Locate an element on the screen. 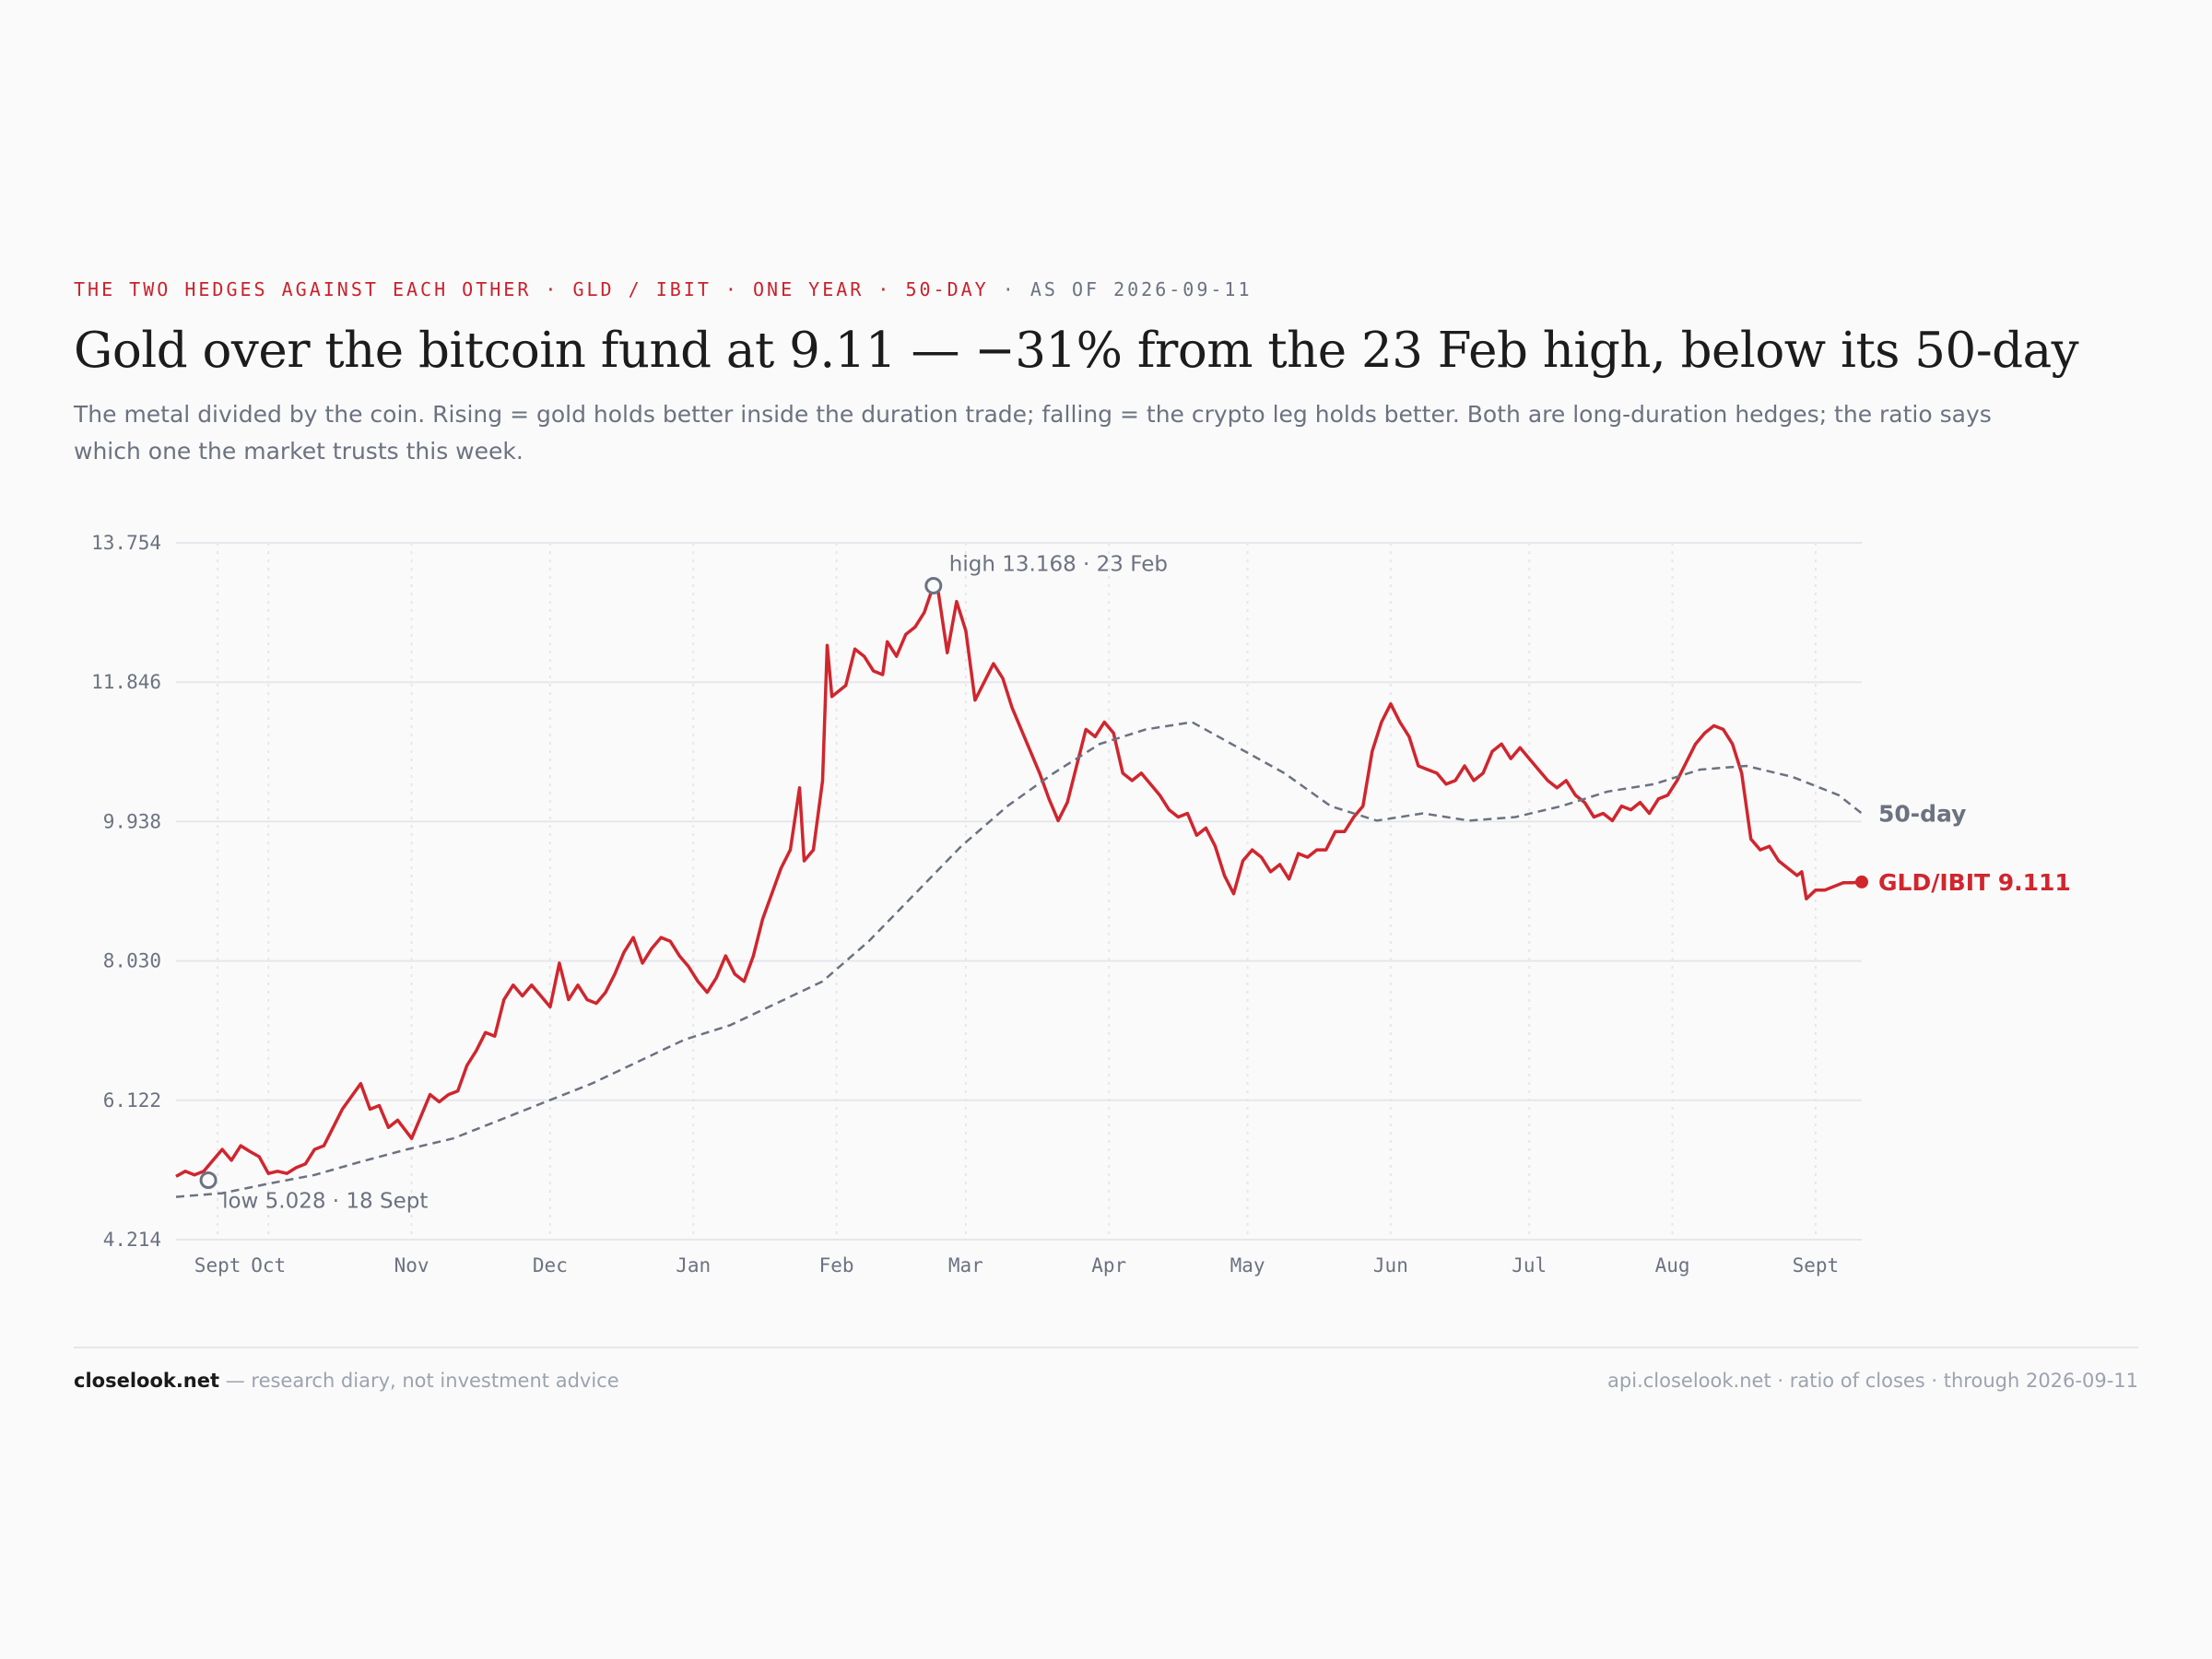 Image resolution: width=2212 pixels, height=1659 pixels. x-tick-label: Jan is located at coordinates (693, 1265).